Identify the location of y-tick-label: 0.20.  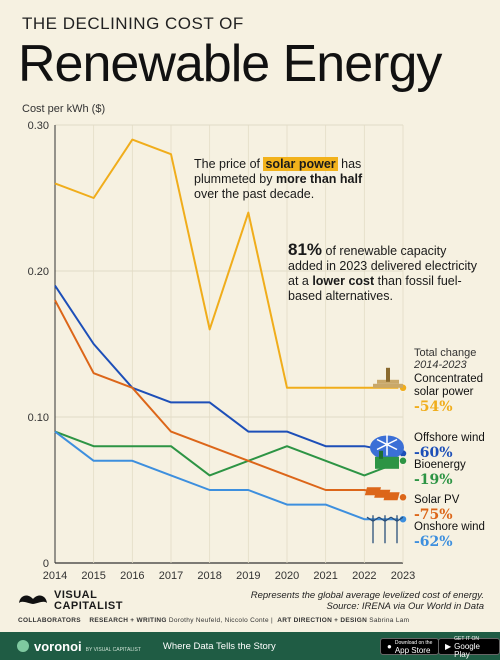
(38, 272).